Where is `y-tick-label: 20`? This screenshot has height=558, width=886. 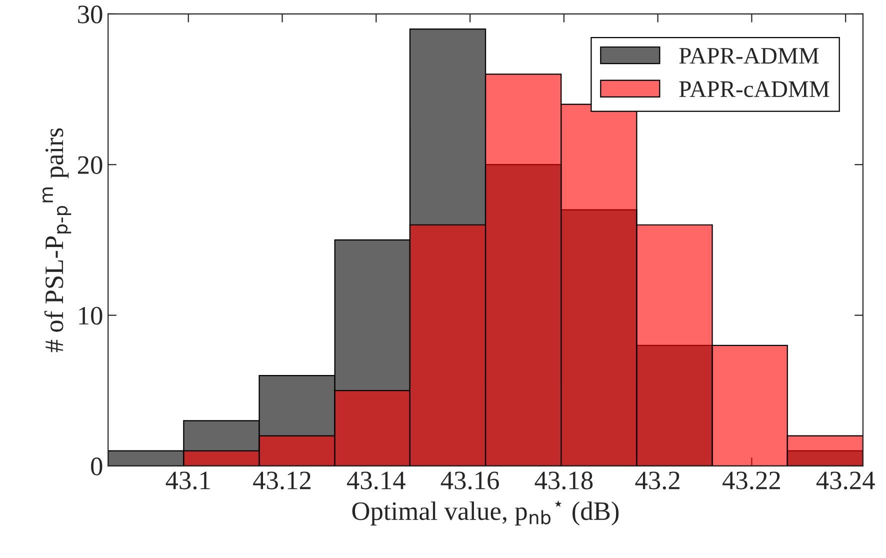
y-tick-label: 20 is located at coordinates (90, 165).